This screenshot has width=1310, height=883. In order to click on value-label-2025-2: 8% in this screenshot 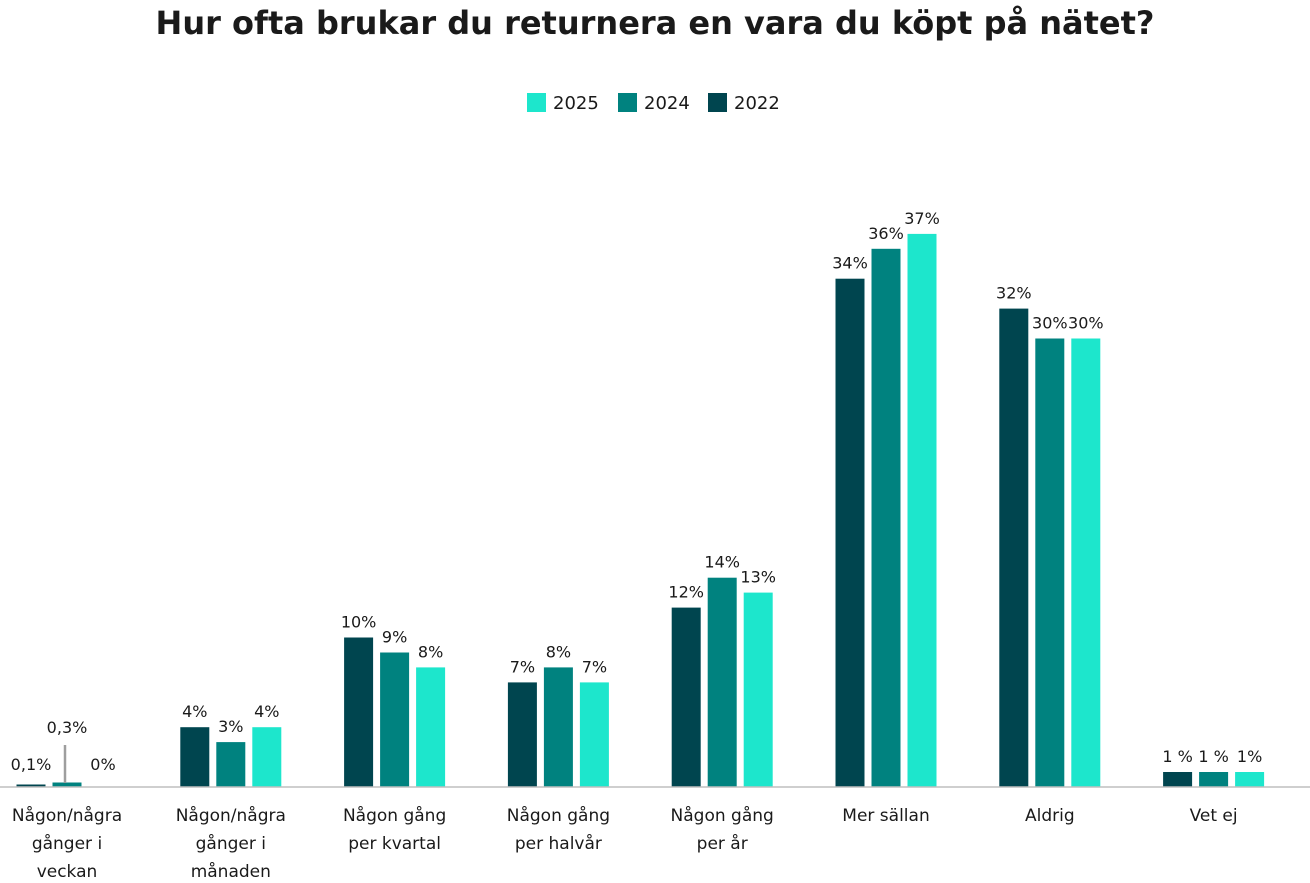, I will do `click(430, 651)`.